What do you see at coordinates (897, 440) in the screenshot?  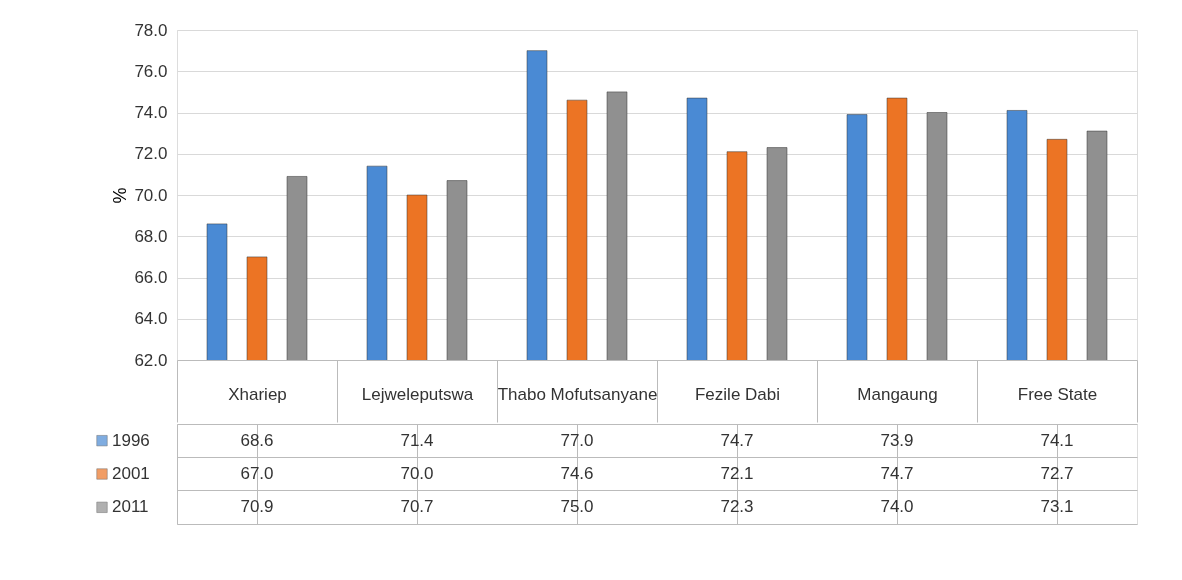 I see `data-label: 73.9` at bounding box center [897, 440].